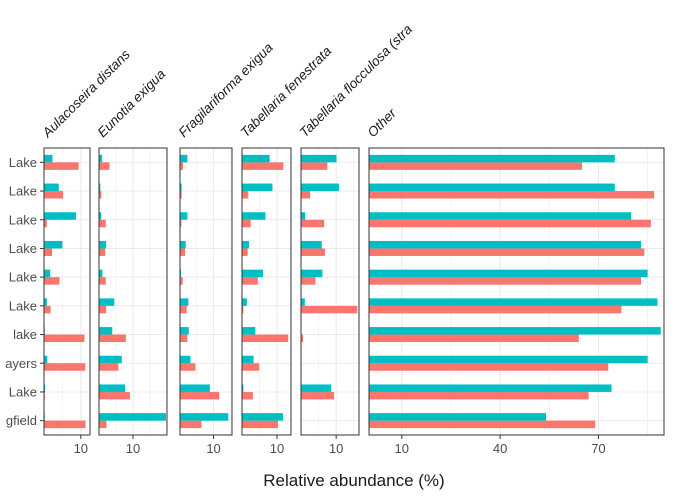 This screenshot has width=680, height=500. What do you see at coordinates (21, 420) in the screenshot?
I see `row-label: gfield` at bounding box center [21, 420].